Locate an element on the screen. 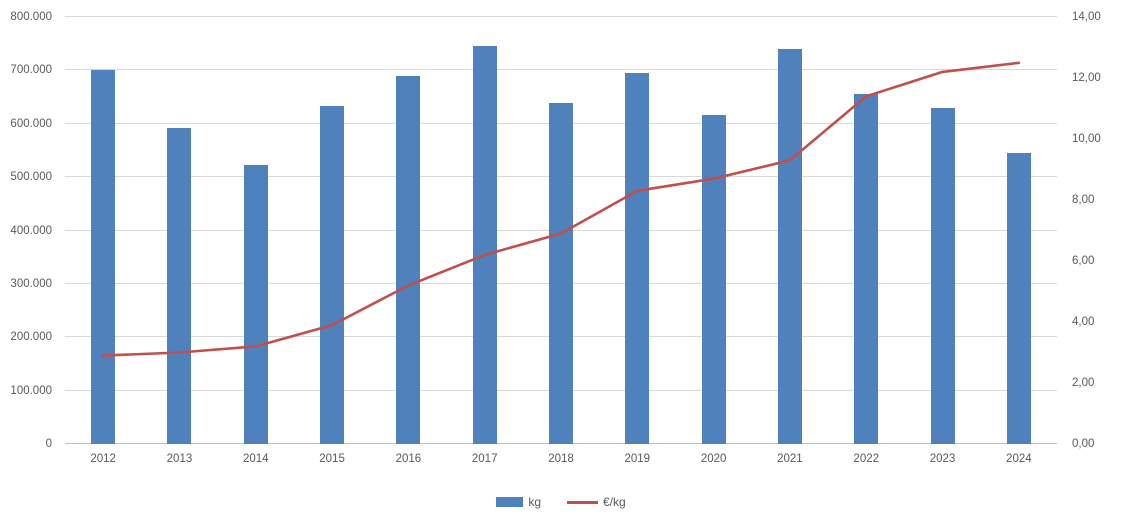 This screenshot has width=1122, height=517. right-axis-tick-label: 0,00 is located at coordinates (1083, 444).